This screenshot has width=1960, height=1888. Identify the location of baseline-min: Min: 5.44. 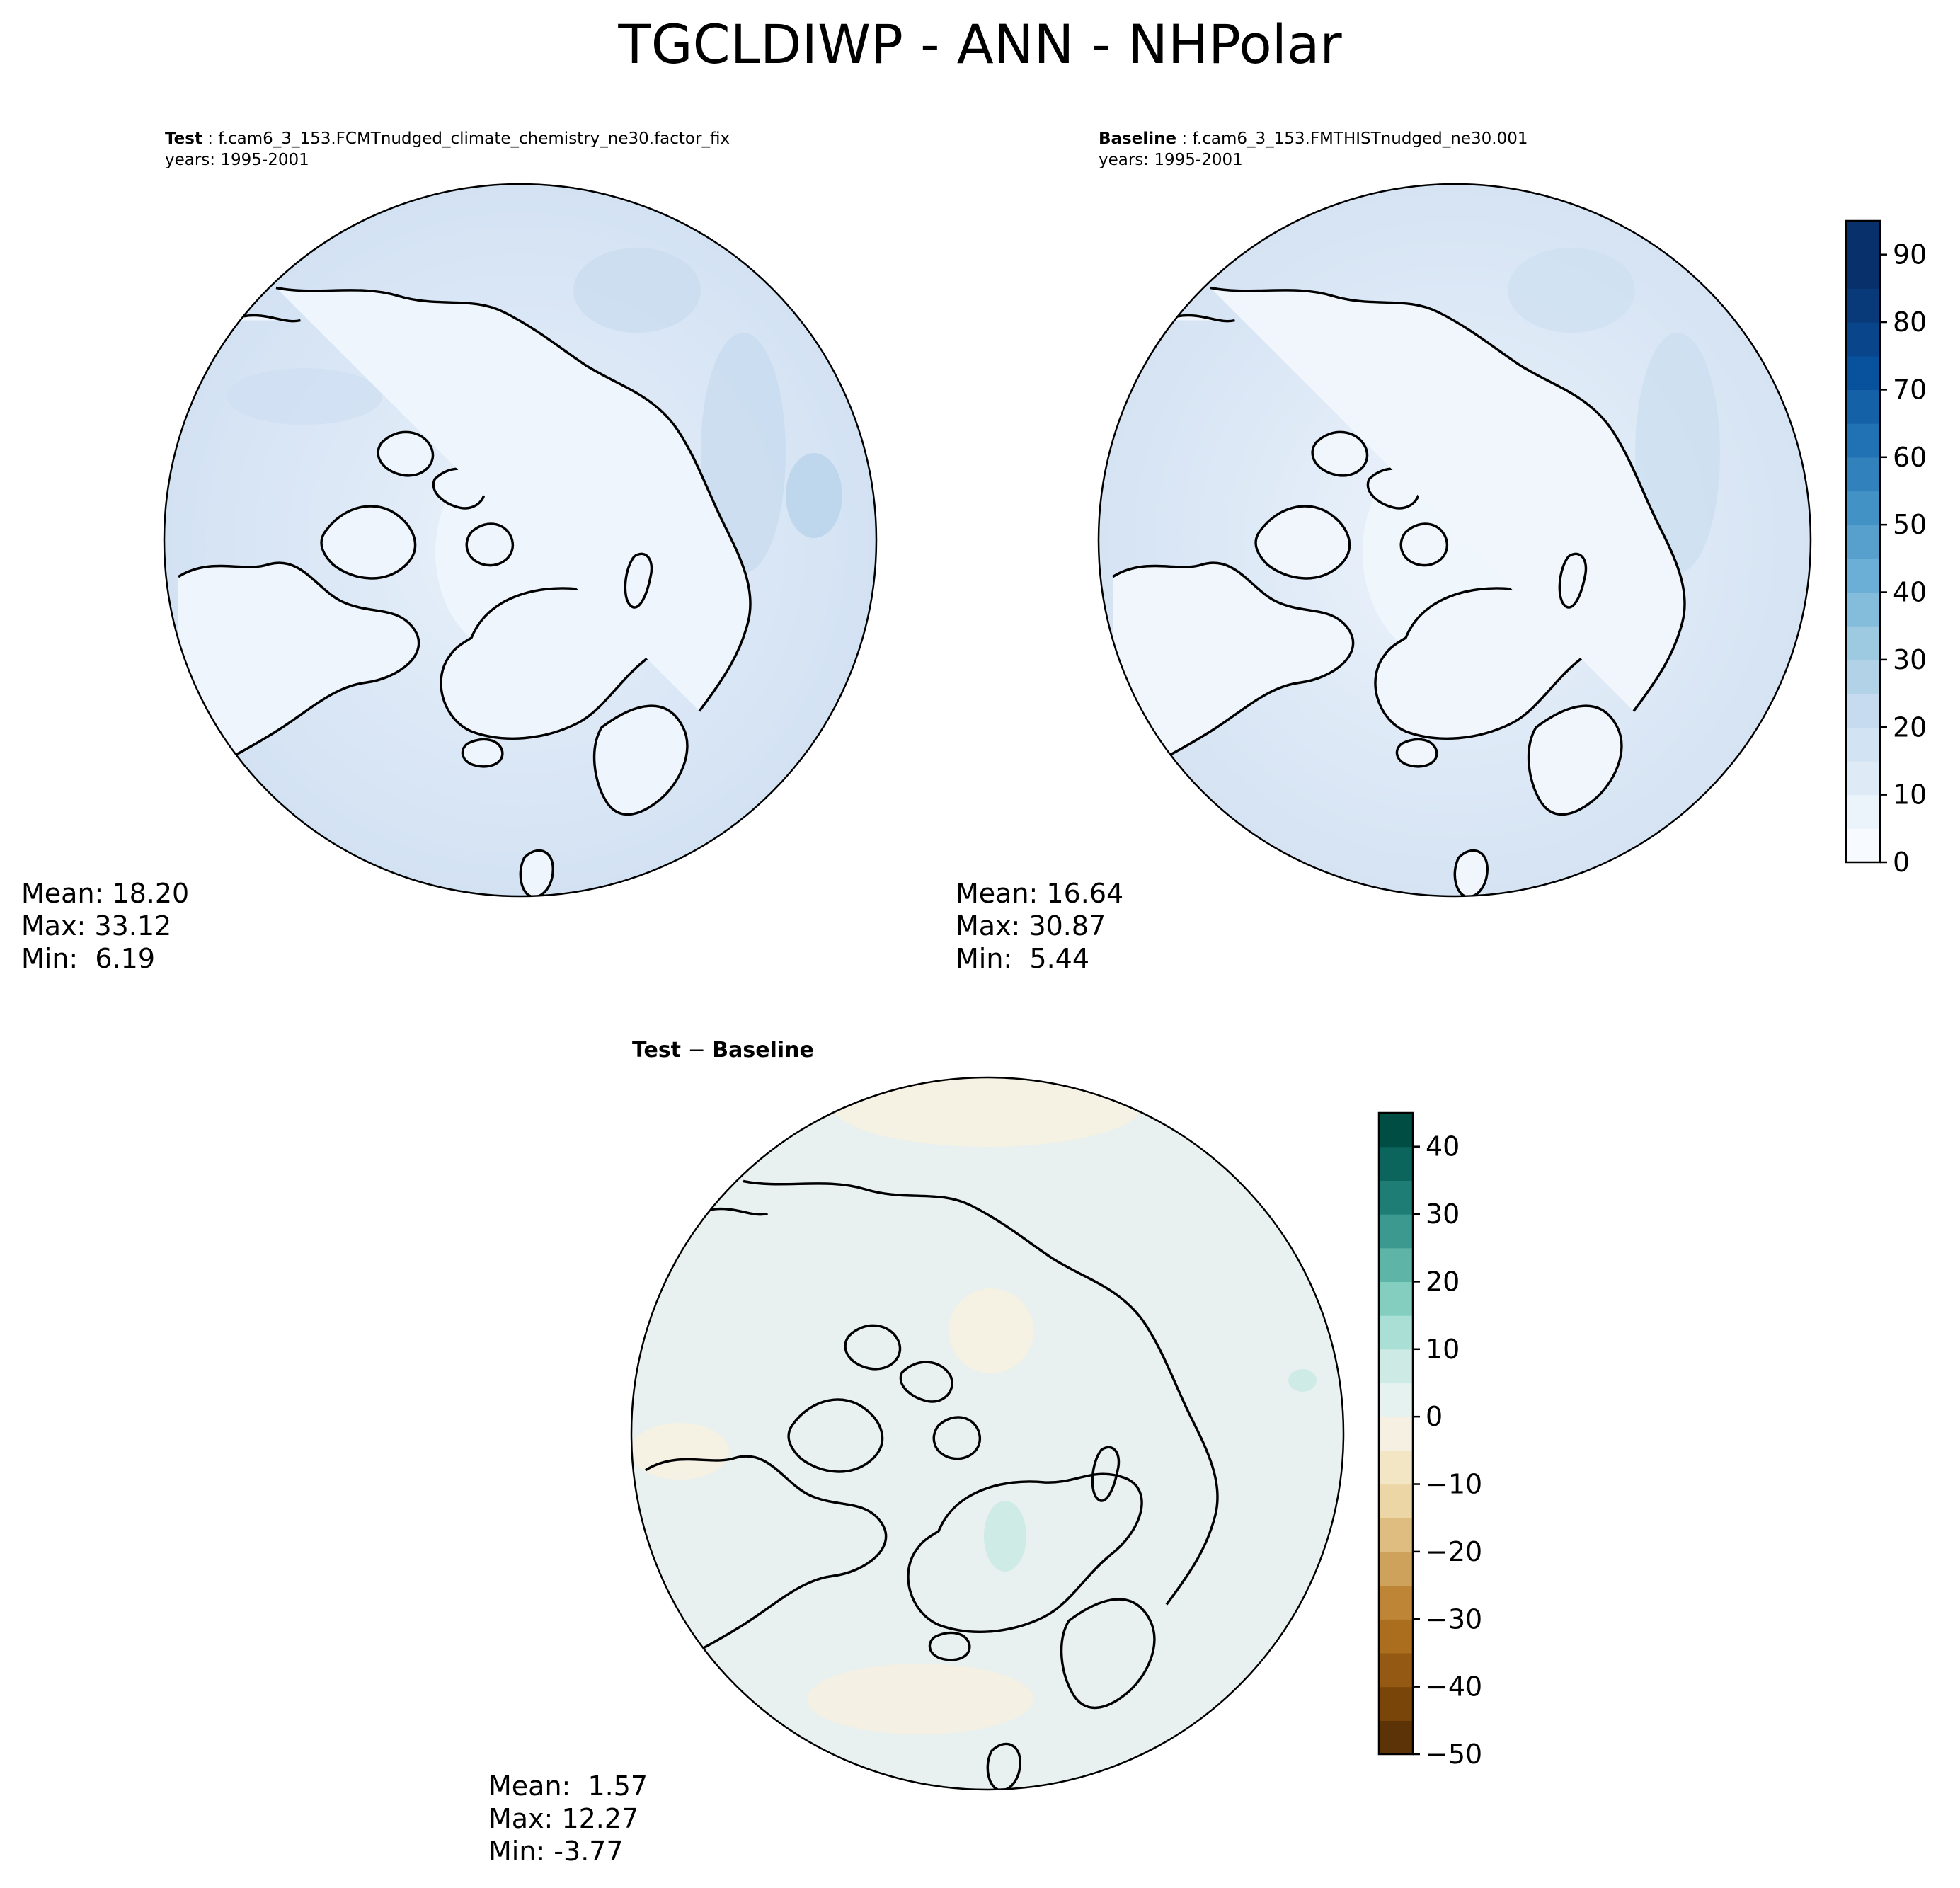
(1022, 958).